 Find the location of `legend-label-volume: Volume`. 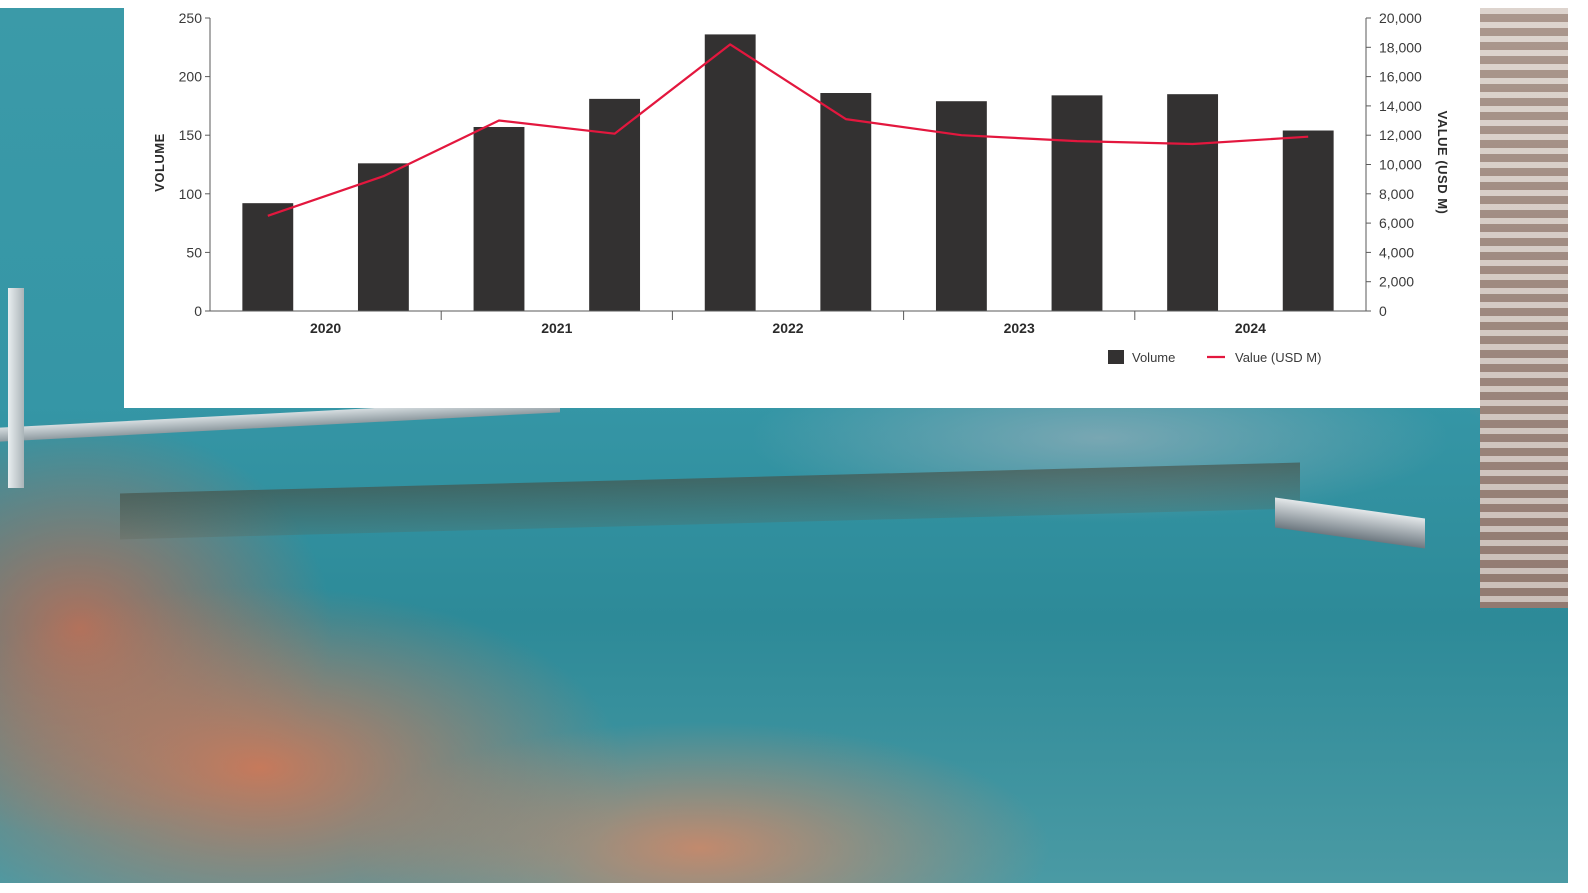

legend-label-volume: Volume is located at coordinates (1153, 357).